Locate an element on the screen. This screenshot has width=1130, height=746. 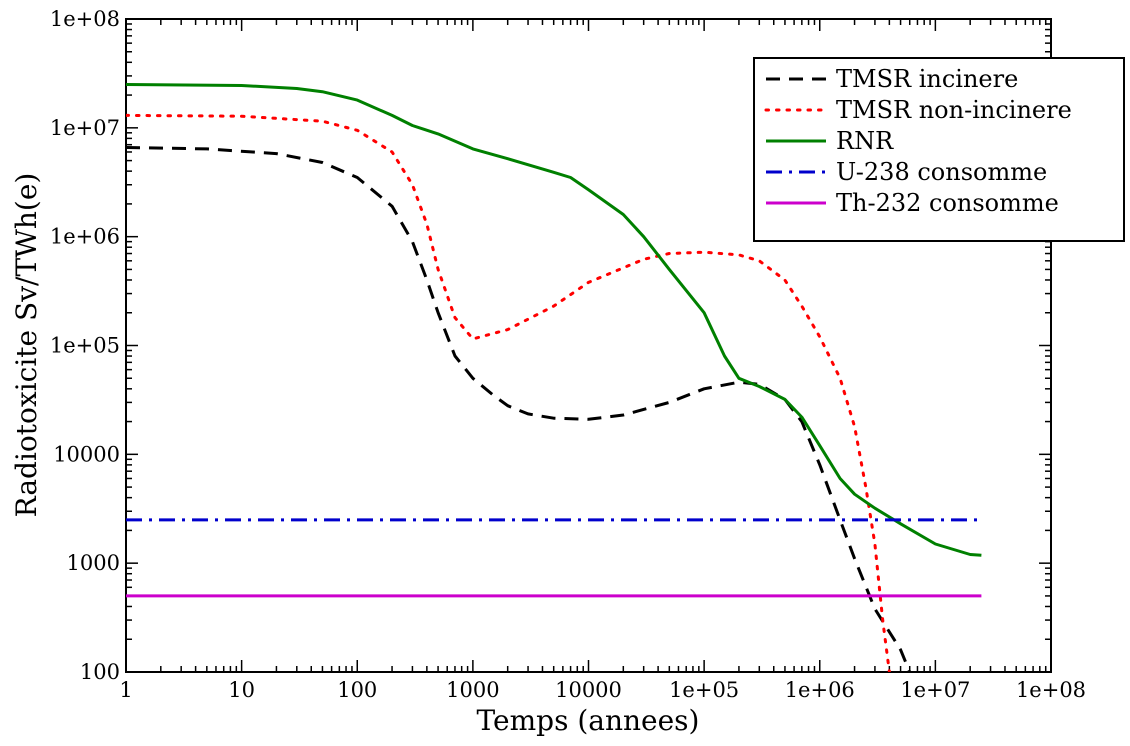
legend-box is located at coordinates (939, 149).